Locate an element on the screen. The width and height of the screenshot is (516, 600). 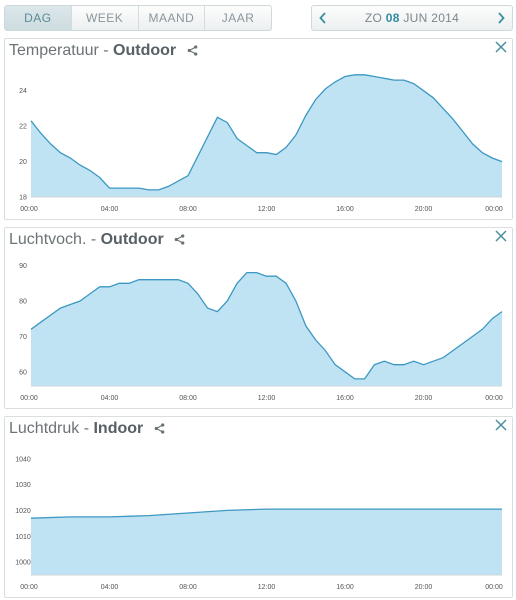
y-tick-label: 18 is located at coordinates (23, 198).